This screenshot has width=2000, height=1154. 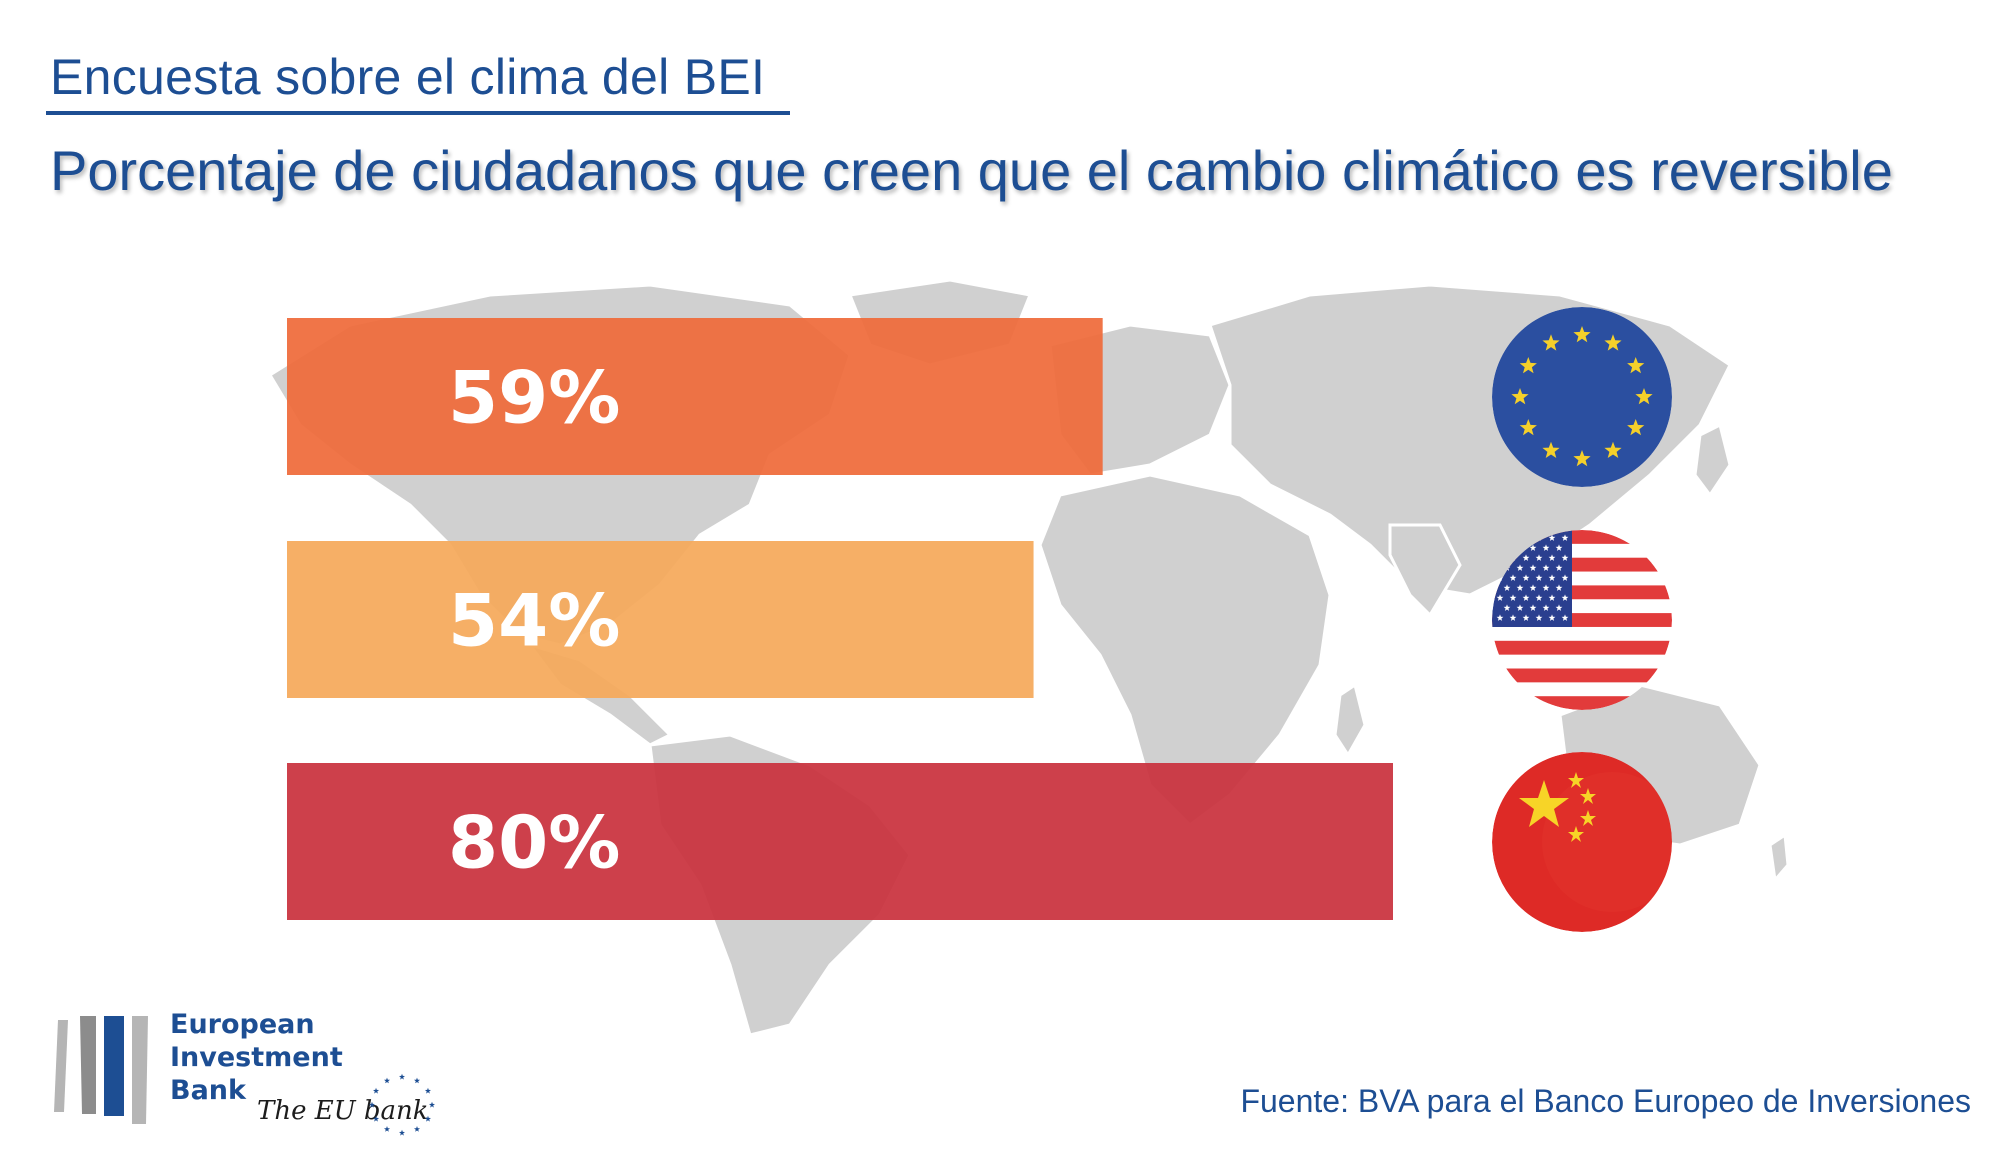 What do you see at coordinates (840, 841) in the screenshot?
I see `bar-china` at bounding box center [840, 841].